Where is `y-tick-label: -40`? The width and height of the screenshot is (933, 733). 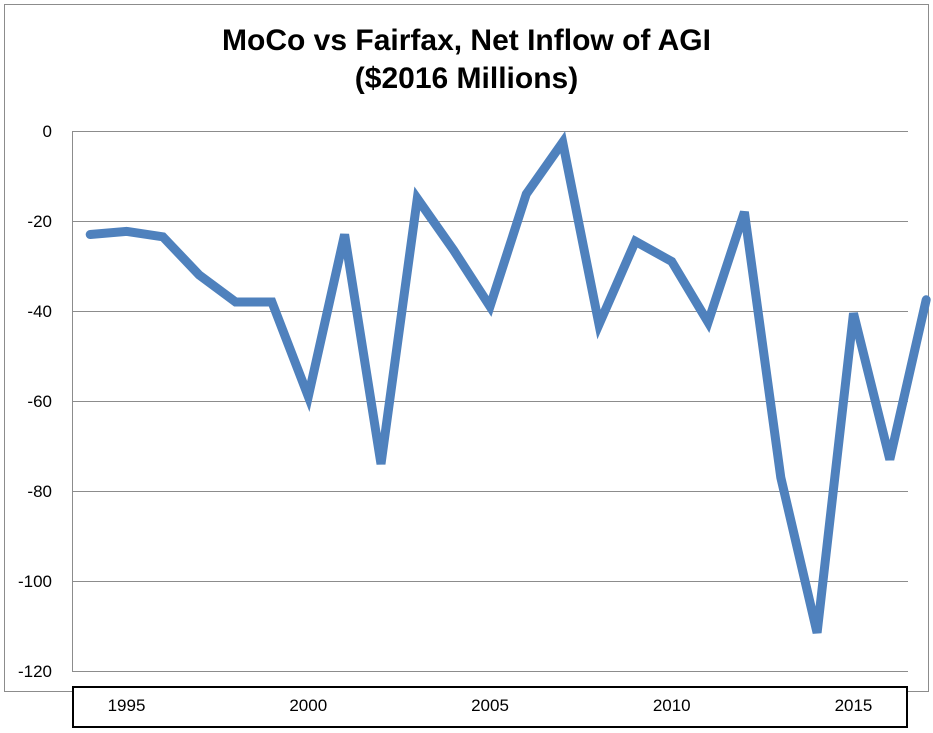 y-tick-label: -40 is located at coordinates (39, 311).